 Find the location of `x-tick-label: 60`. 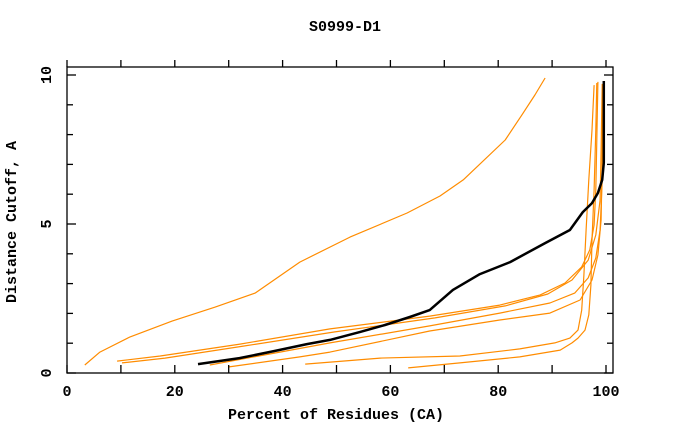

x-tick-label: 60 is located at coordinates (390, 392).